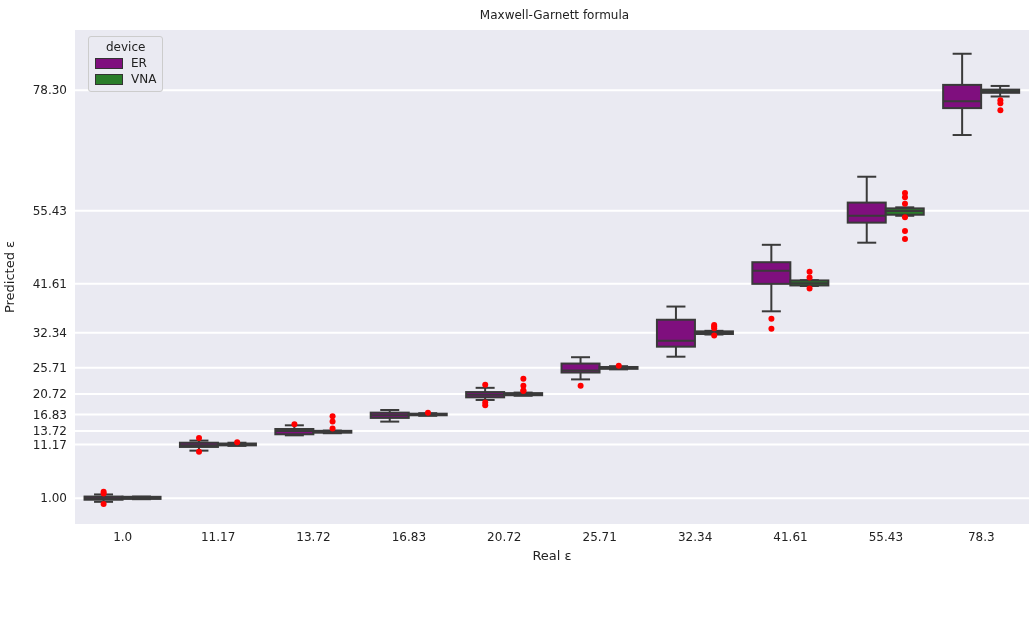  I want to click on x-tick-label: 11.17, so click(218, 536).